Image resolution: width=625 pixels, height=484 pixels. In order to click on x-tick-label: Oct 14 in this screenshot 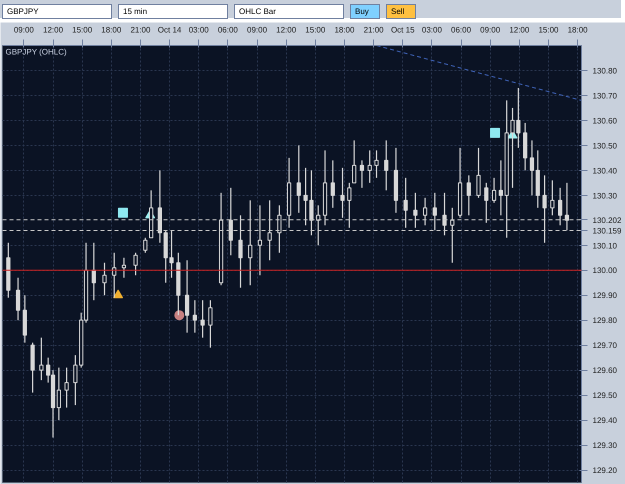, I will do `click(170, 30)`.